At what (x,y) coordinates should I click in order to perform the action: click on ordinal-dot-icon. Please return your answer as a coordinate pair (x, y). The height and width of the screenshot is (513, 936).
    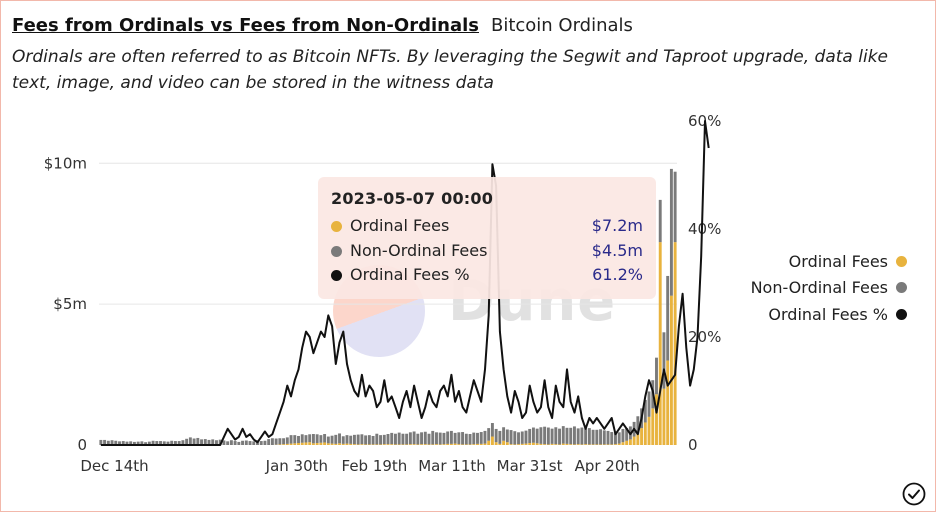
    Looking at the image, I should click on (901, 261).